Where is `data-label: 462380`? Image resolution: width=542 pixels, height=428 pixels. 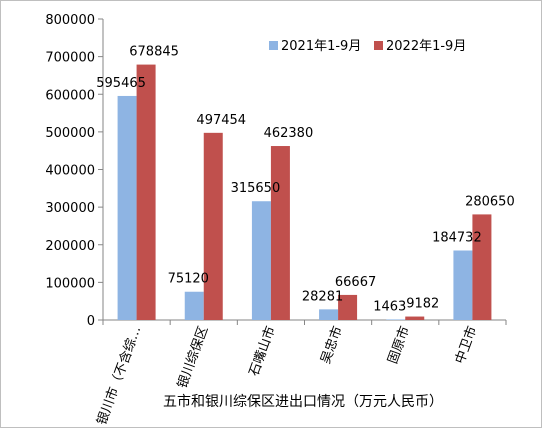 data-label: 462380 is located at coordinates (289, 133).